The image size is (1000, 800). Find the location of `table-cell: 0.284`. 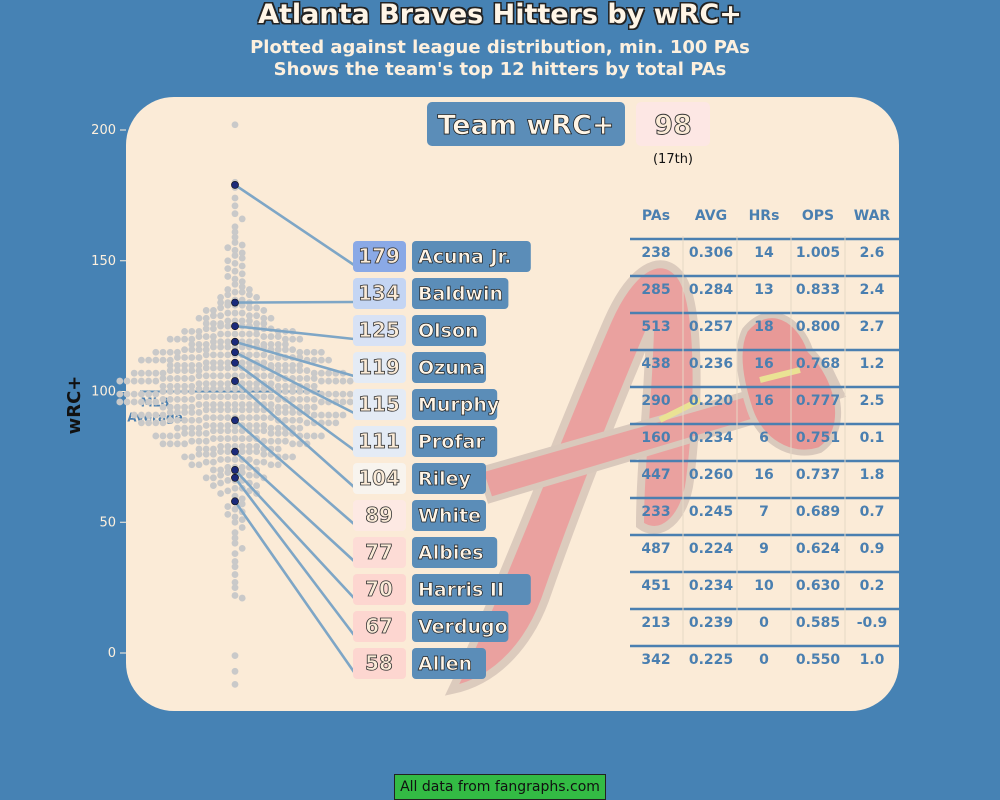

table-cell: 0.284 is located at coordinates (711, 290).